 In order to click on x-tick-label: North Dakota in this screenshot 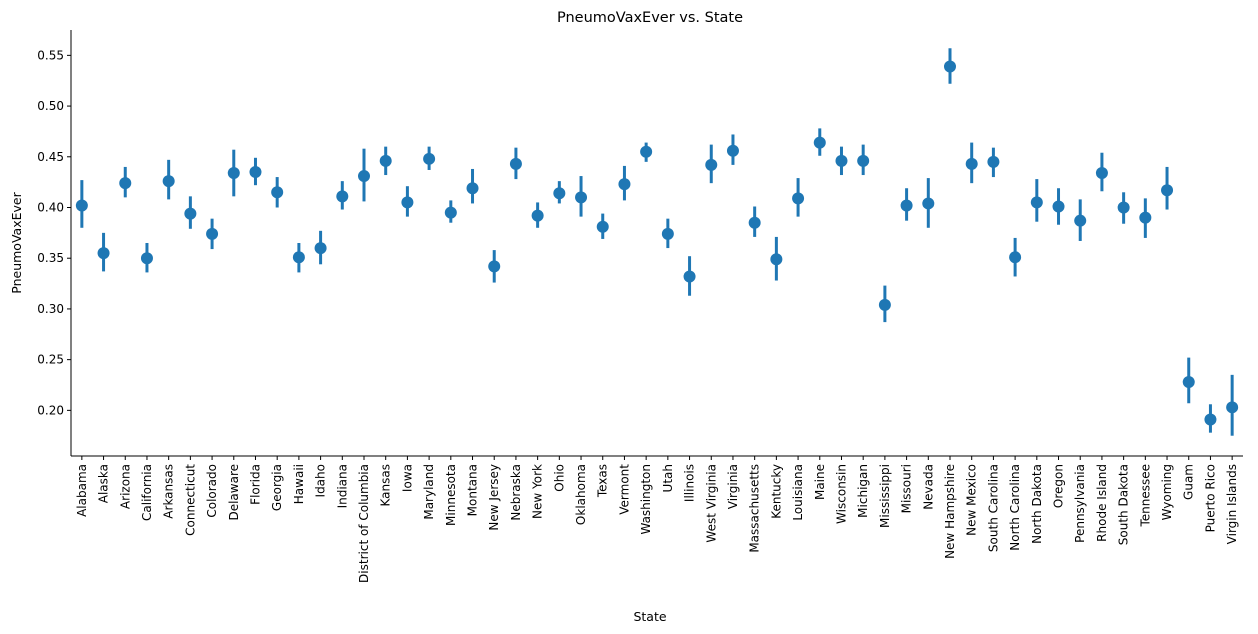, I will do `click(1037, 504)`.